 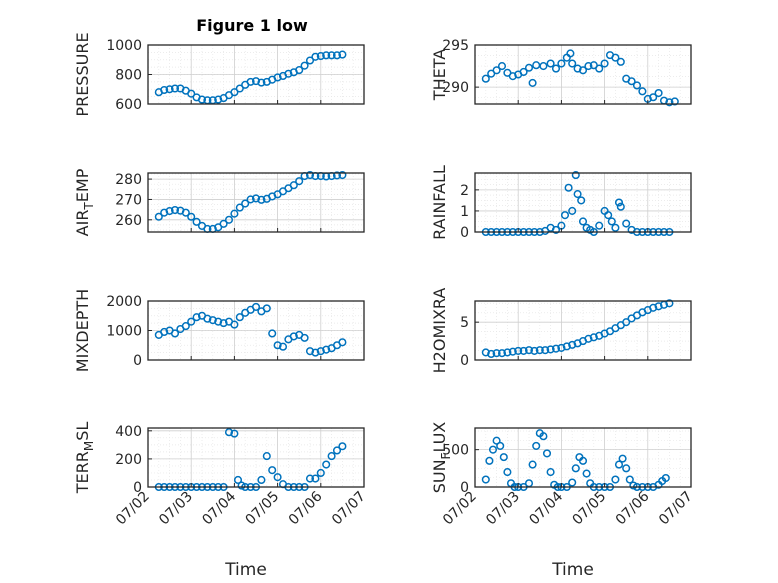 What do you see at coordinates (219, 330) in the screenshot?
I see `subplot-mixdepth: 0 1000 2000 MIXDEPTH` at bounding box center [219, 330].